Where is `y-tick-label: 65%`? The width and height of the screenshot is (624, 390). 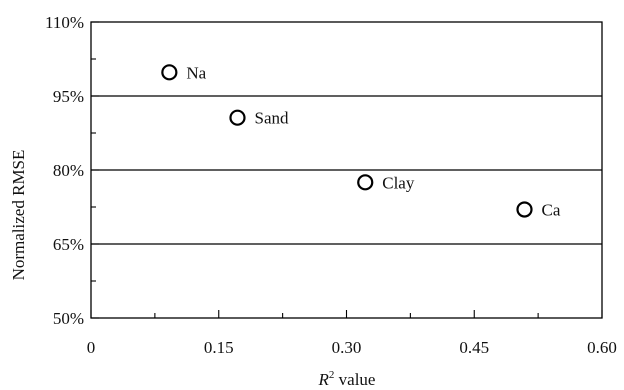 y-tick-label: 65% is located at coordinates (68, 244).